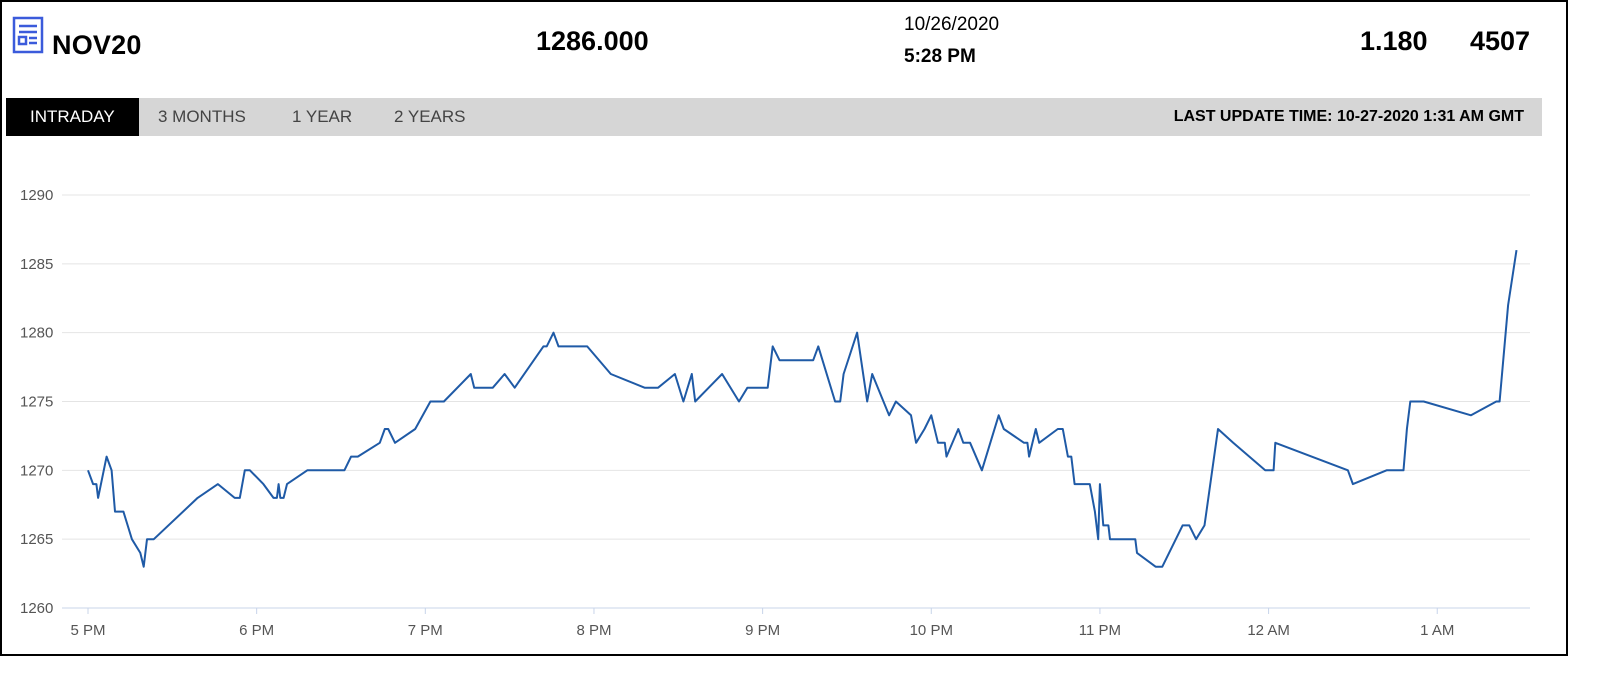 This screenshot has height=676, width=1616. Describe the element at coordinates (256, 630) in the screenshot. I see `x-tick-label: 6 PM` at that location.